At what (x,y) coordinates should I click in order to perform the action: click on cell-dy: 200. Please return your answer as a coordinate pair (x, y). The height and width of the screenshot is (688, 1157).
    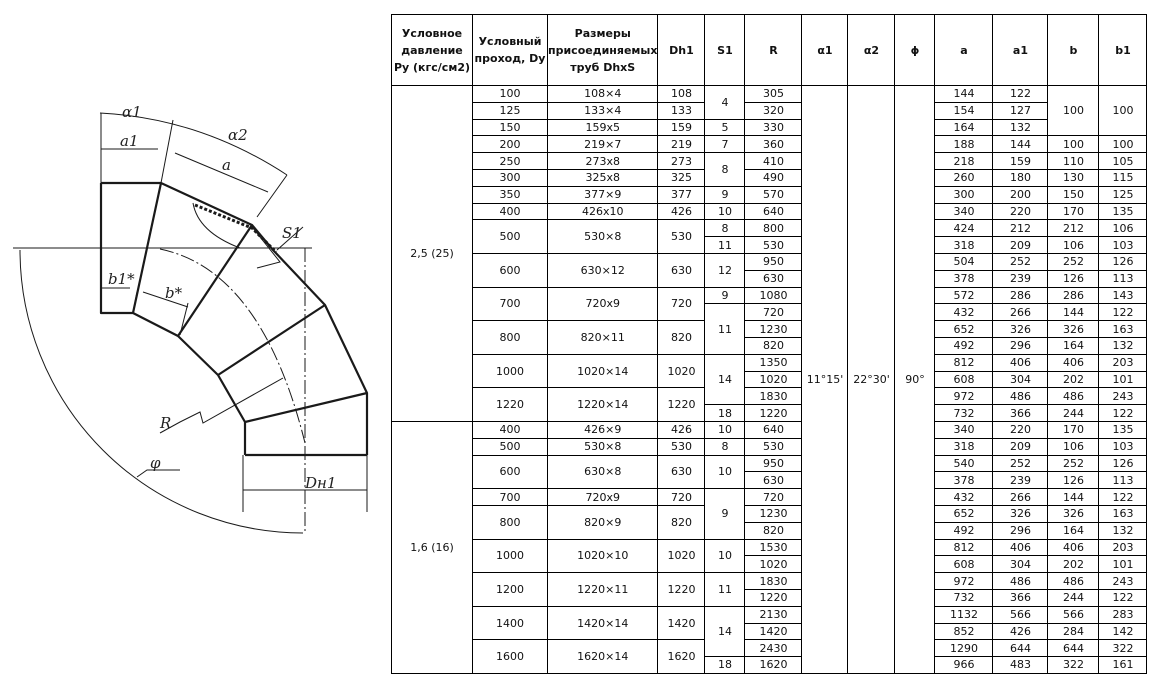
    Looking at the image, I should click on (510, 144).